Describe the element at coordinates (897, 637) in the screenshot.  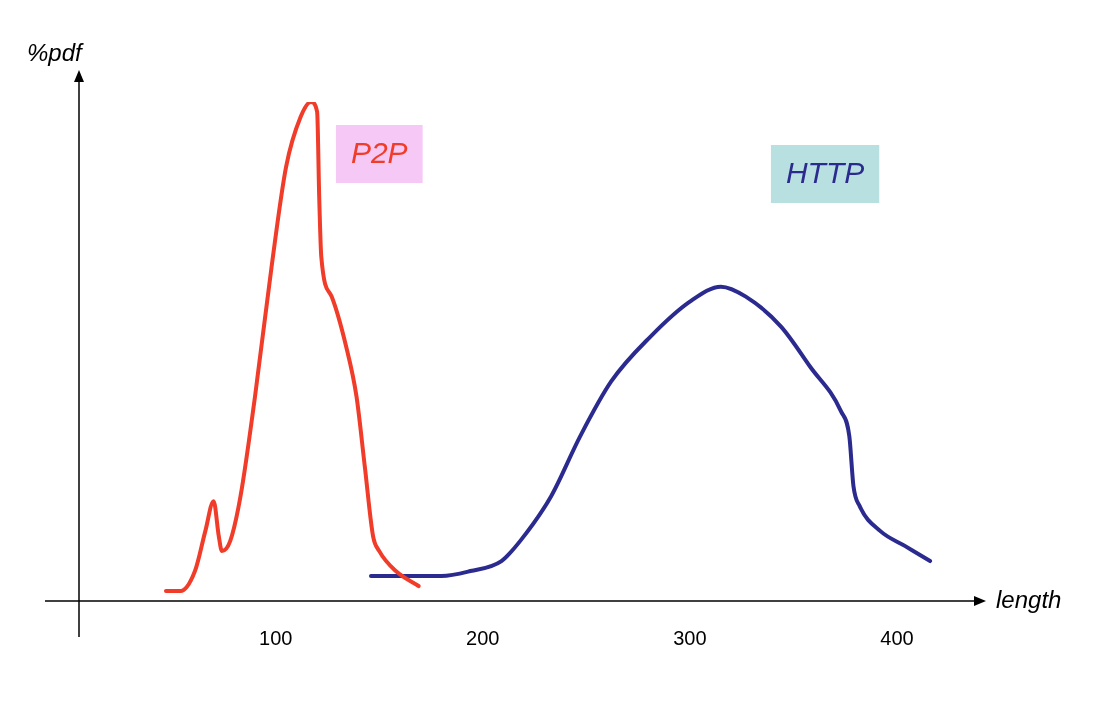
I see `x-tick-label: 400` at that location.